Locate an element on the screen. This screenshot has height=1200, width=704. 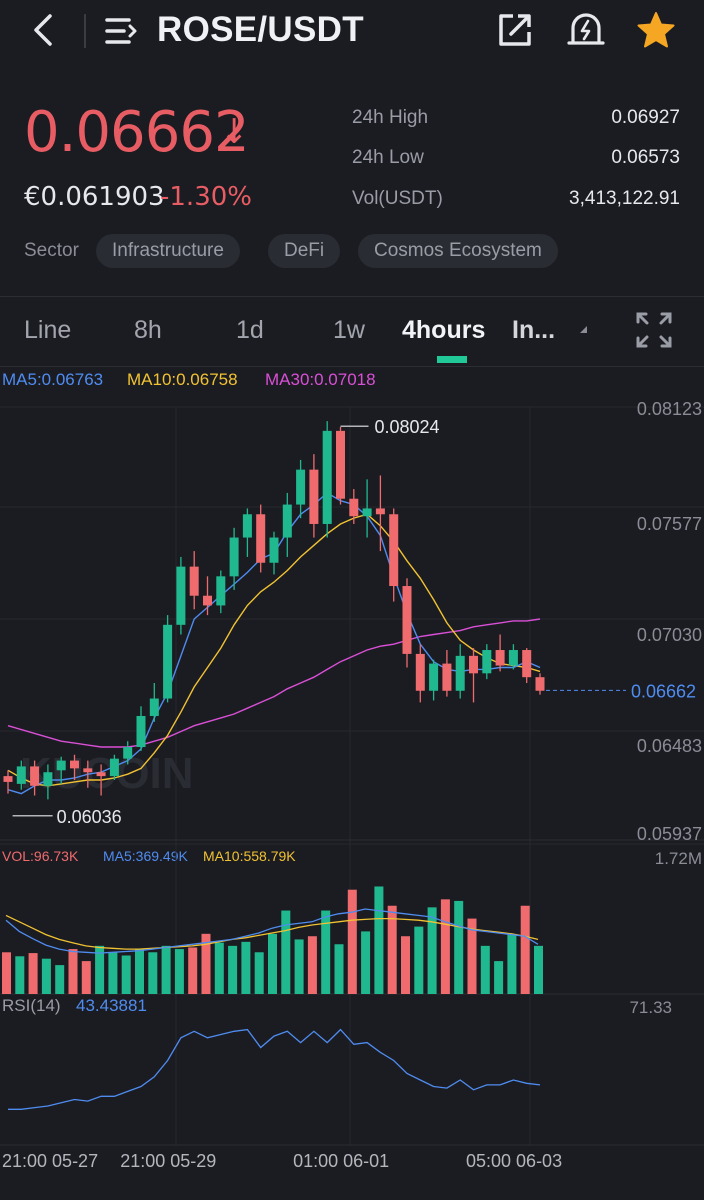
current-price-label: 0.06662 is located at coordinates (663, 691).